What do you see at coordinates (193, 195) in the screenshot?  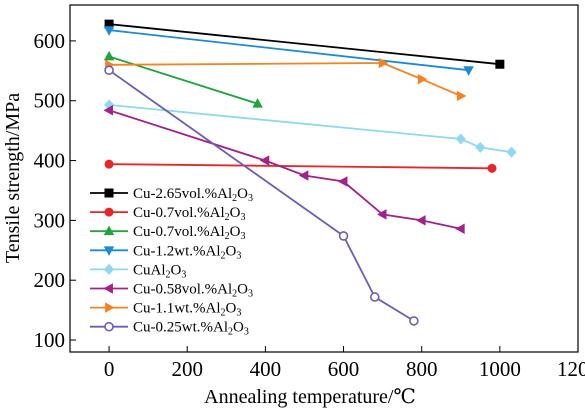 I see `legend-label: Cu-2.65vol.%Al2O3` at bounding box center [193, 195].